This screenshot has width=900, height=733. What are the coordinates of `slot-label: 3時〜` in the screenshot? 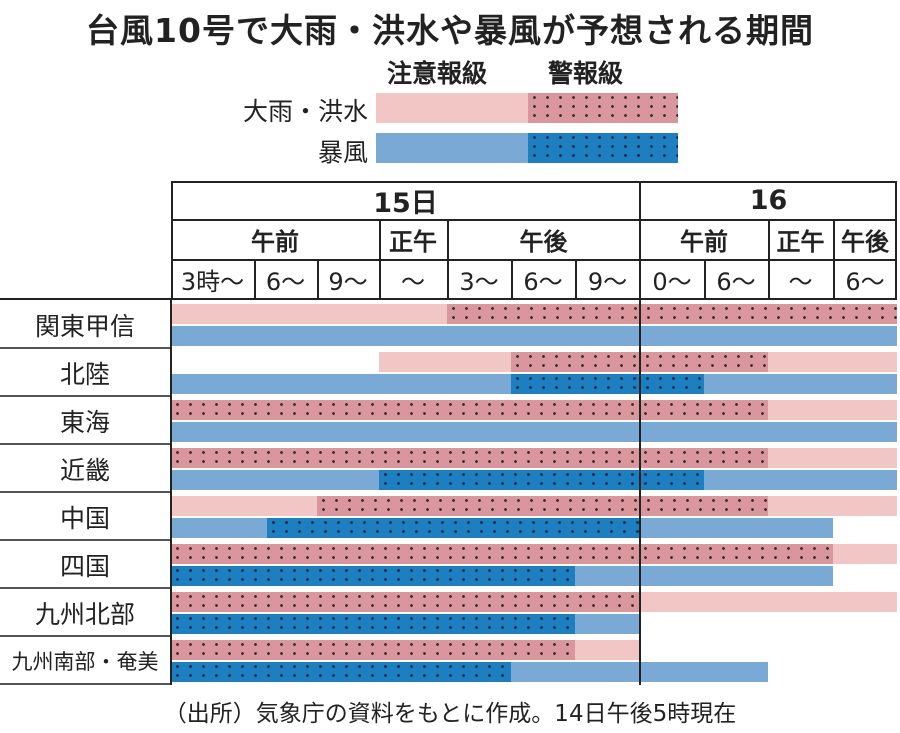 It's located at (212, 281).